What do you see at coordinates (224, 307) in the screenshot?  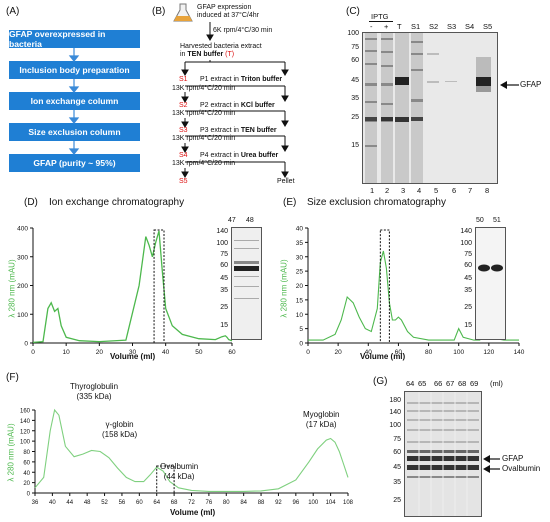 I see `mw-d: 25` at bounding box center [224, 307].